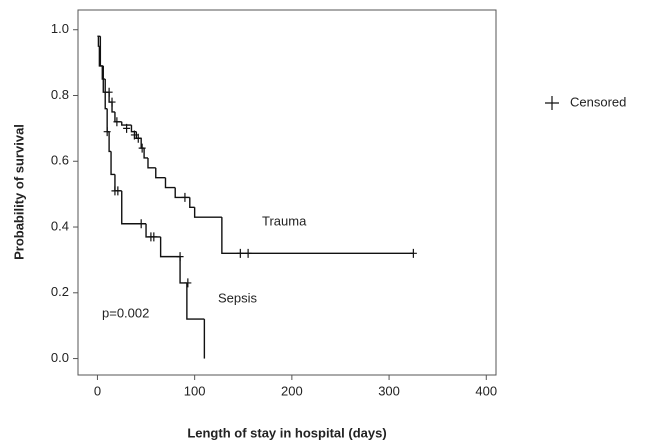 The image size is (649, 443). Describe the element at coordinates (60, 225) in the screenshot. I see `y-tick-label: 0.4` at that location.